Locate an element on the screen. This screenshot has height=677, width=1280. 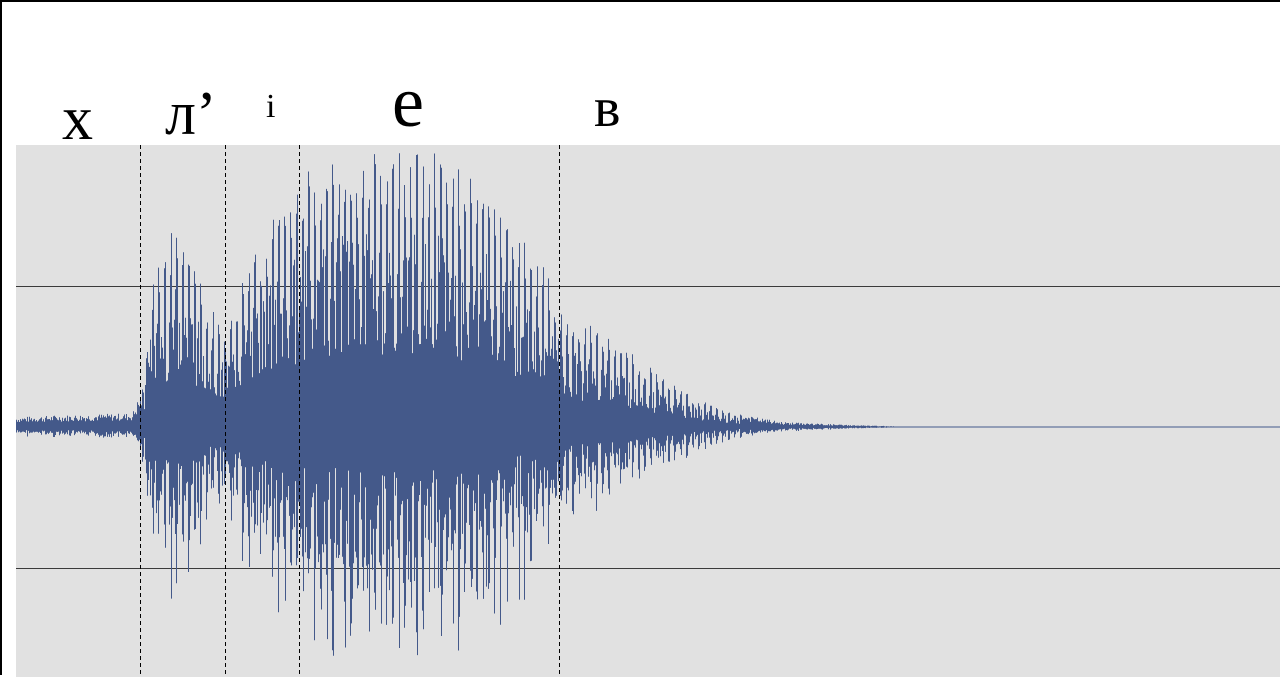
segment-label-l-soft: л’ is located at coordinates (191, 114).